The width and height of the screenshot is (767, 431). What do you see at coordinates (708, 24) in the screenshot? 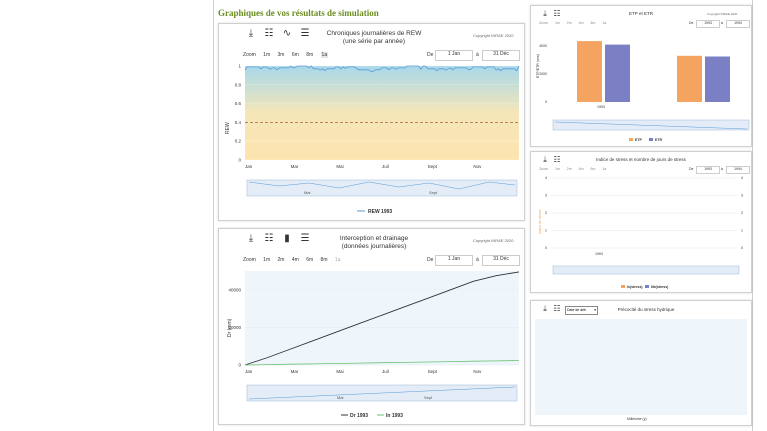
I see `etp-range-from-input: 1993` at bounding box center [708, 24].